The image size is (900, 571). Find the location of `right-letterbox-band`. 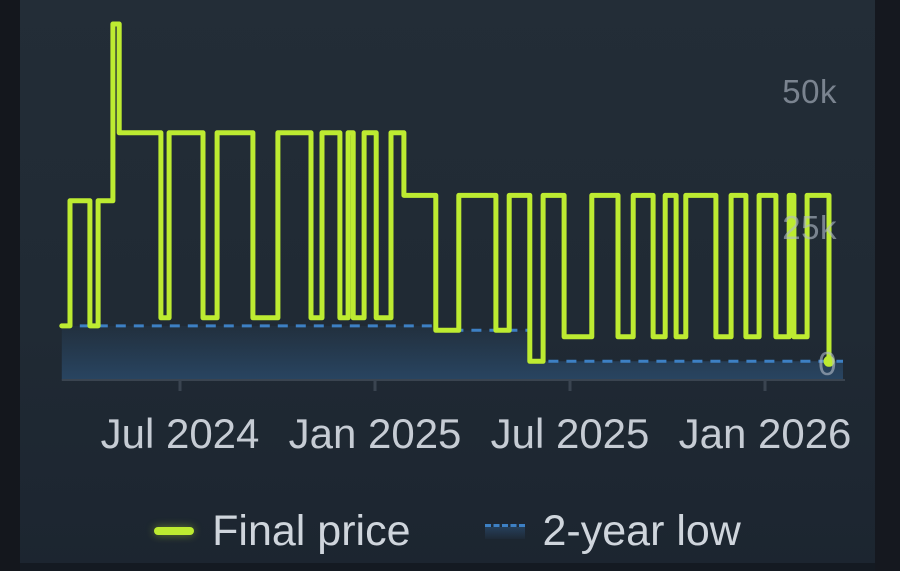

right-letterbox-band is located at coordinates (887, 285).